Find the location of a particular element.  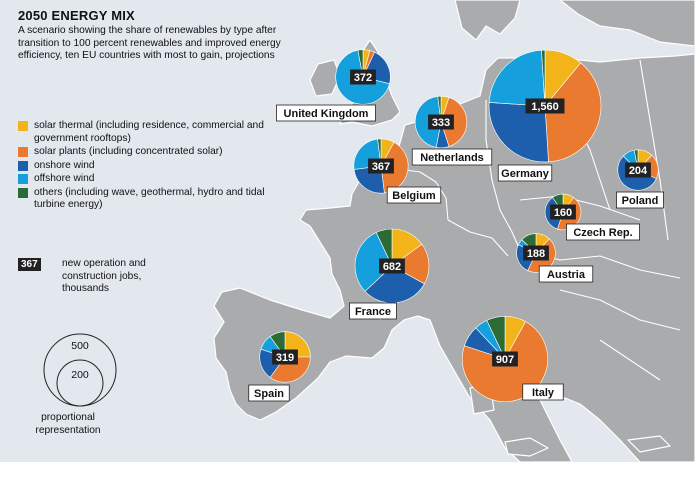

country-label: Poland is located at coordinates (640, 201).